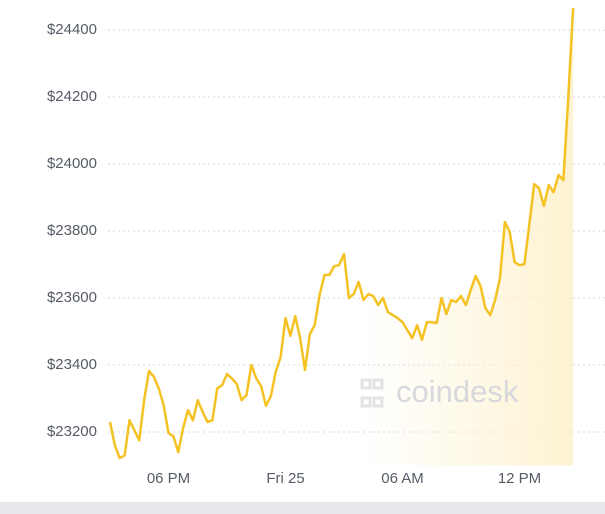 This screenshot has width=605, height=514. Describe the element at coordinates (372, 393) in the screenshot. I see `watermark` at that location.